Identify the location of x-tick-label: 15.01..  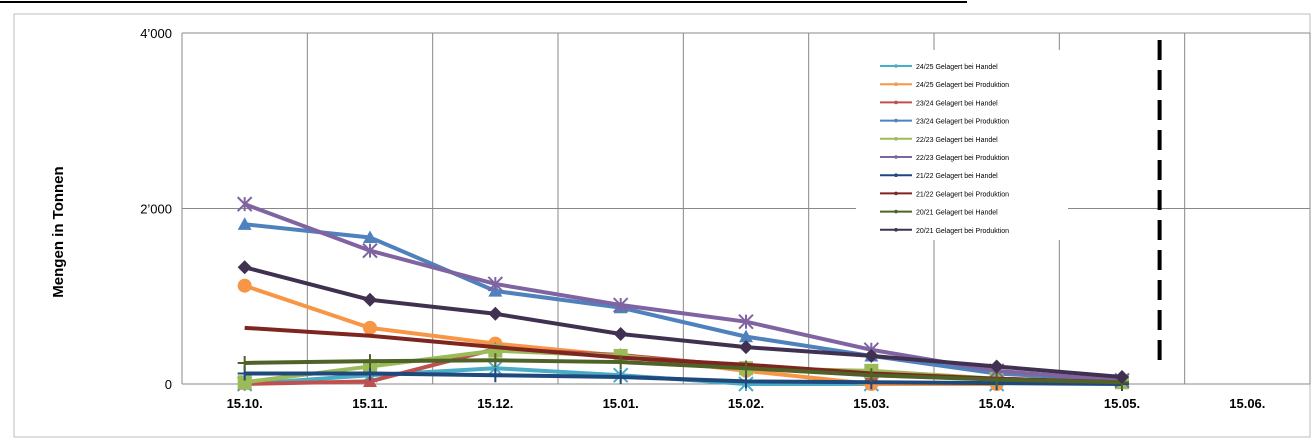
(621, 403).